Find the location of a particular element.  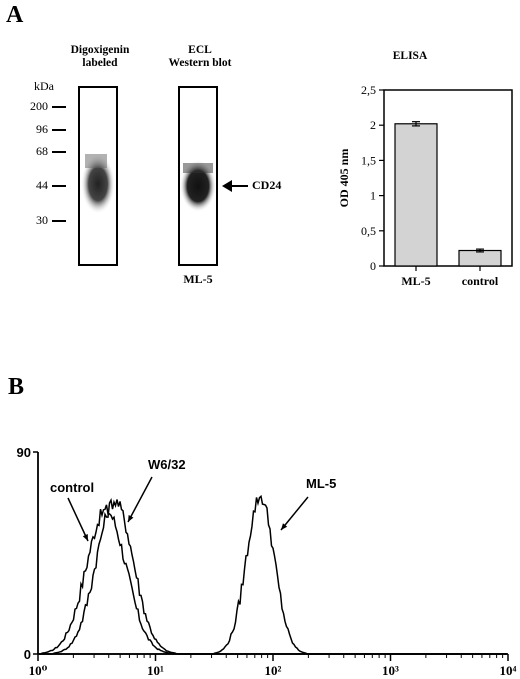

lane1-header: Digoxigenin labeled is located at coordinates (100, 57).